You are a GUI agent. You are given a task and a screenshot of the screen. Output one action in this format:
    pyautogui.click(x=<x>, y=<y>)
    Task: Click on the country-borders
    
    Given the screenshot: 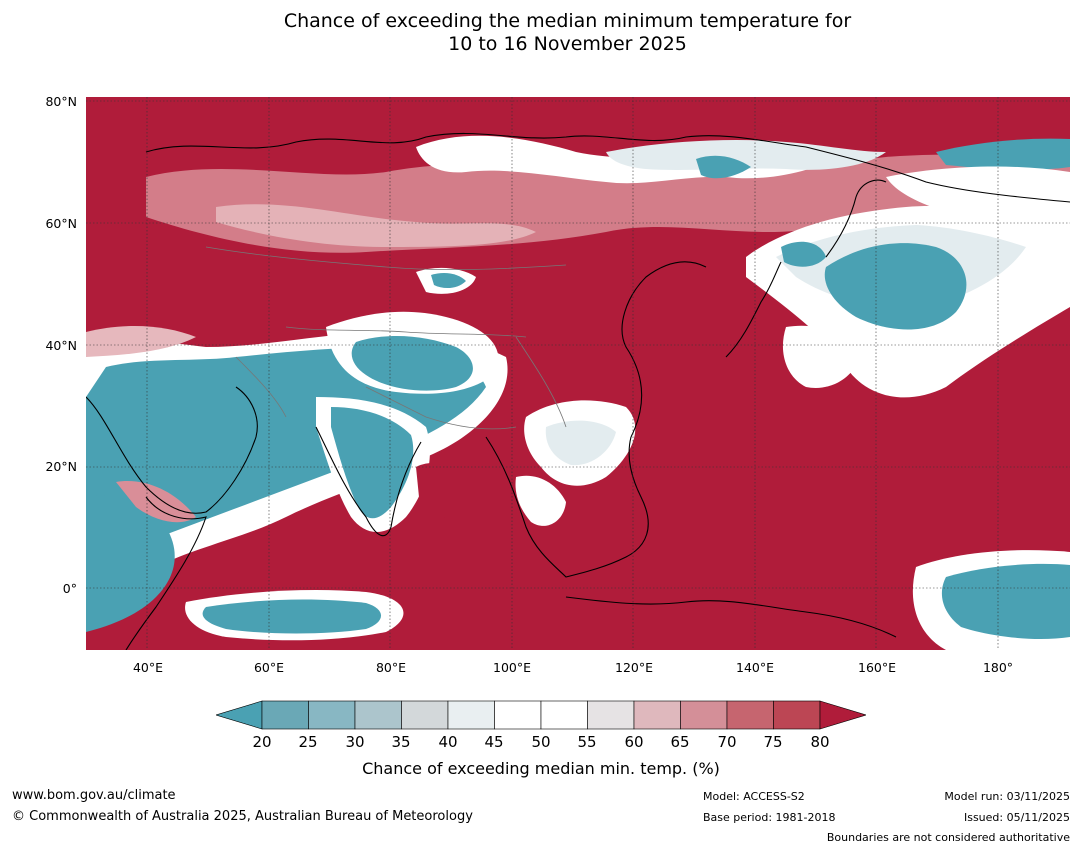 What is the action you would take?
    pyautogui.click(x=386, y=338)
    